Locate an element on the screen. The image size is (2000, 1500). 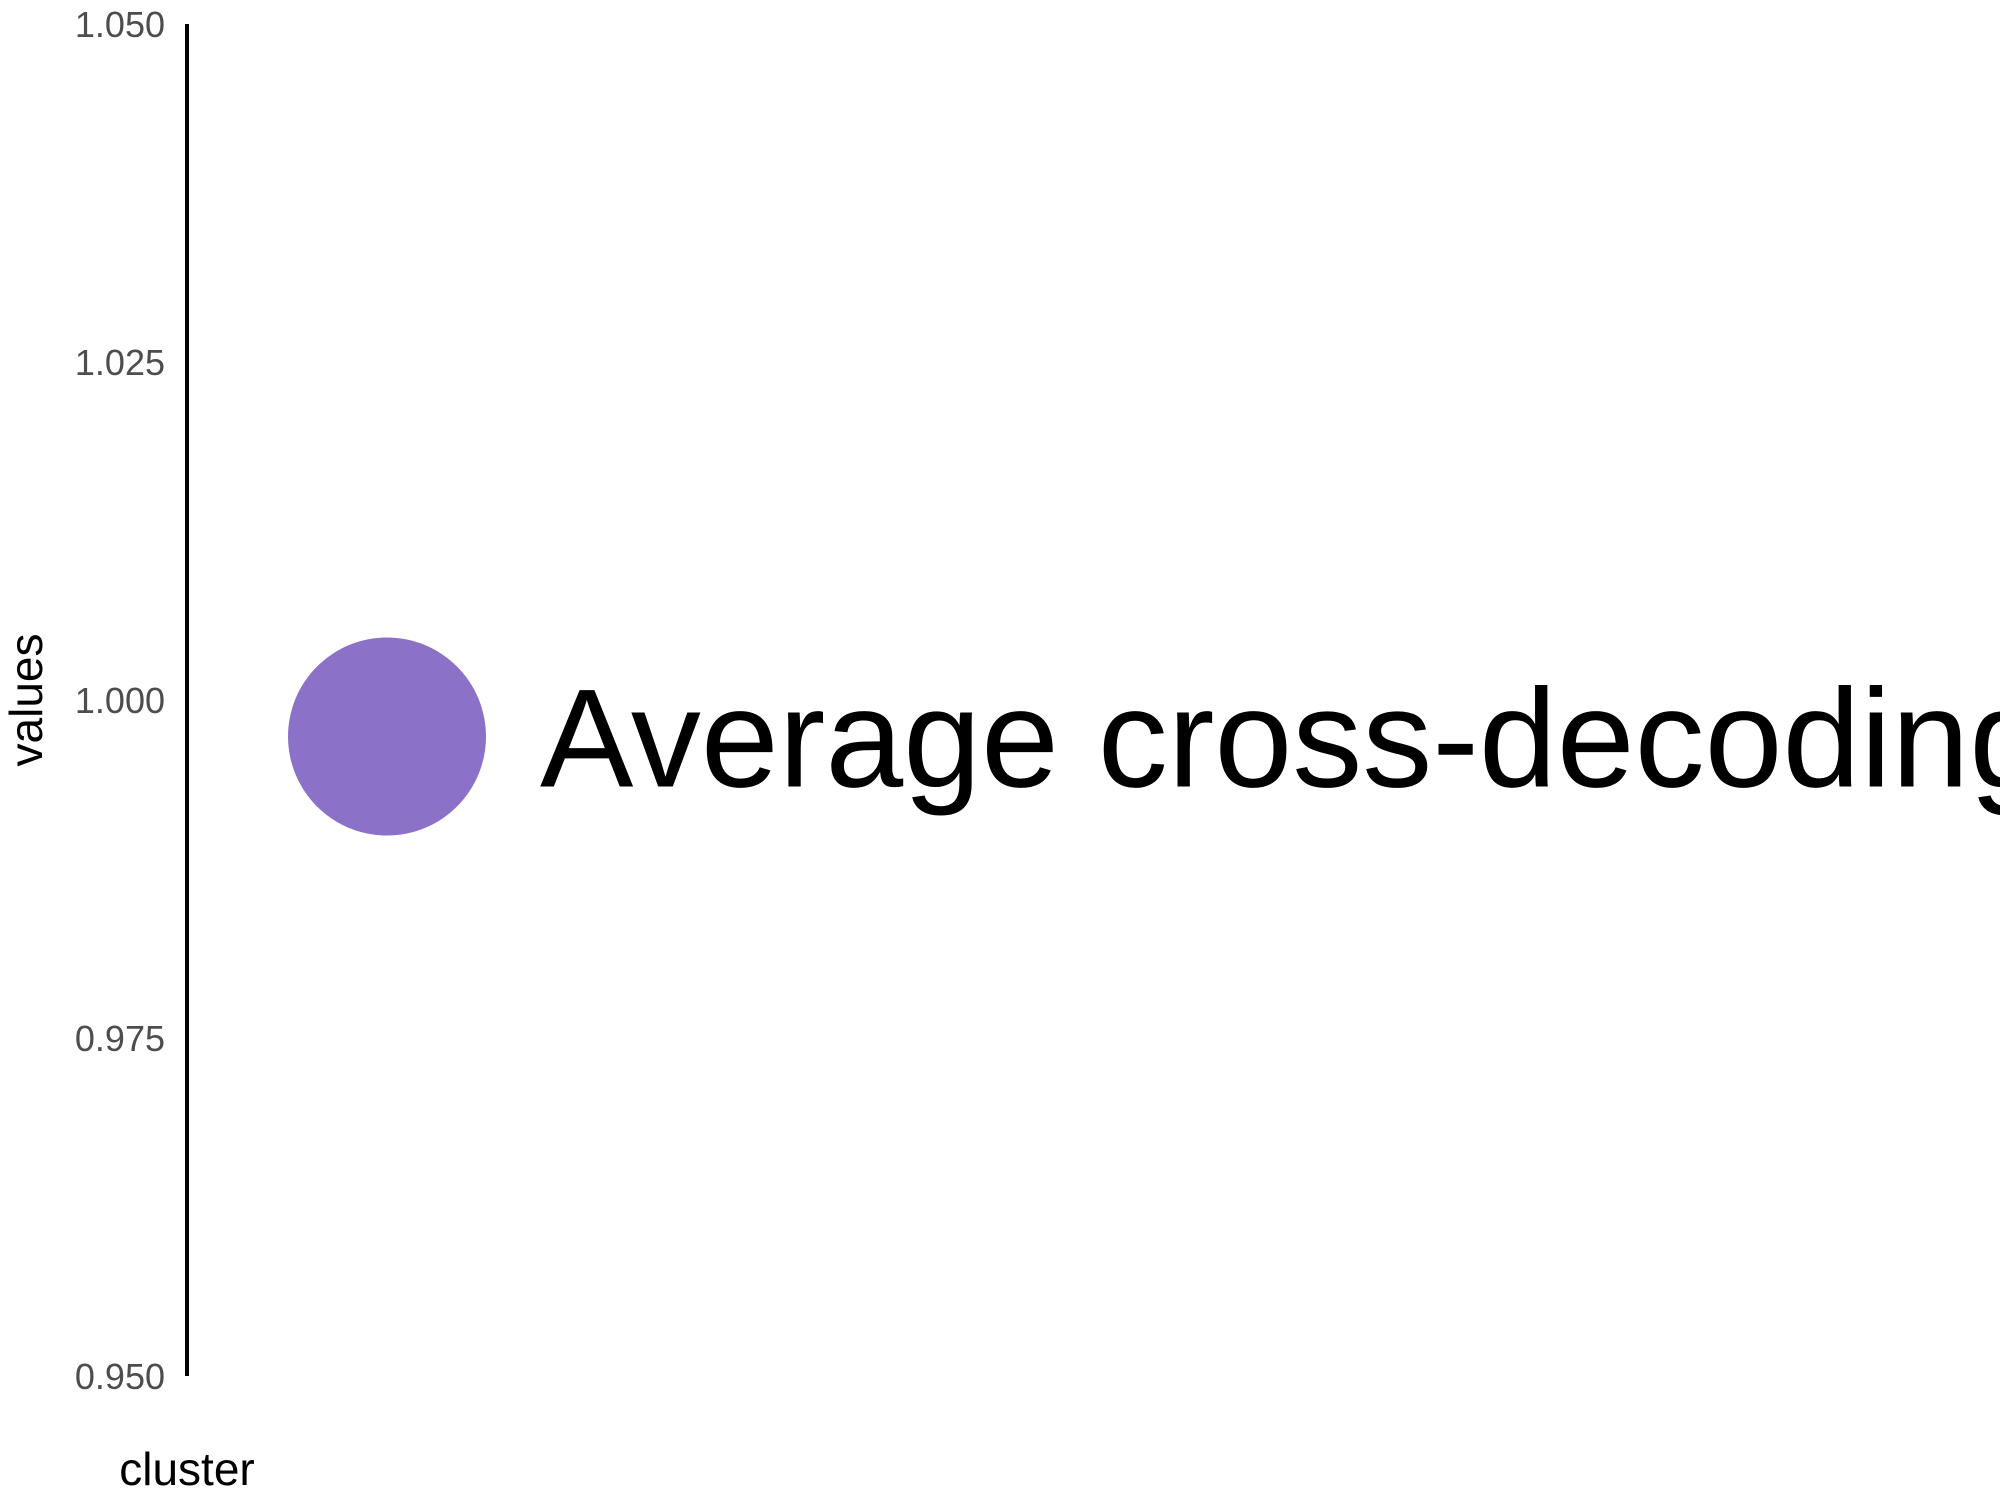
data-point-label: Average cross-decoding is located at coordinates (1270, 738).